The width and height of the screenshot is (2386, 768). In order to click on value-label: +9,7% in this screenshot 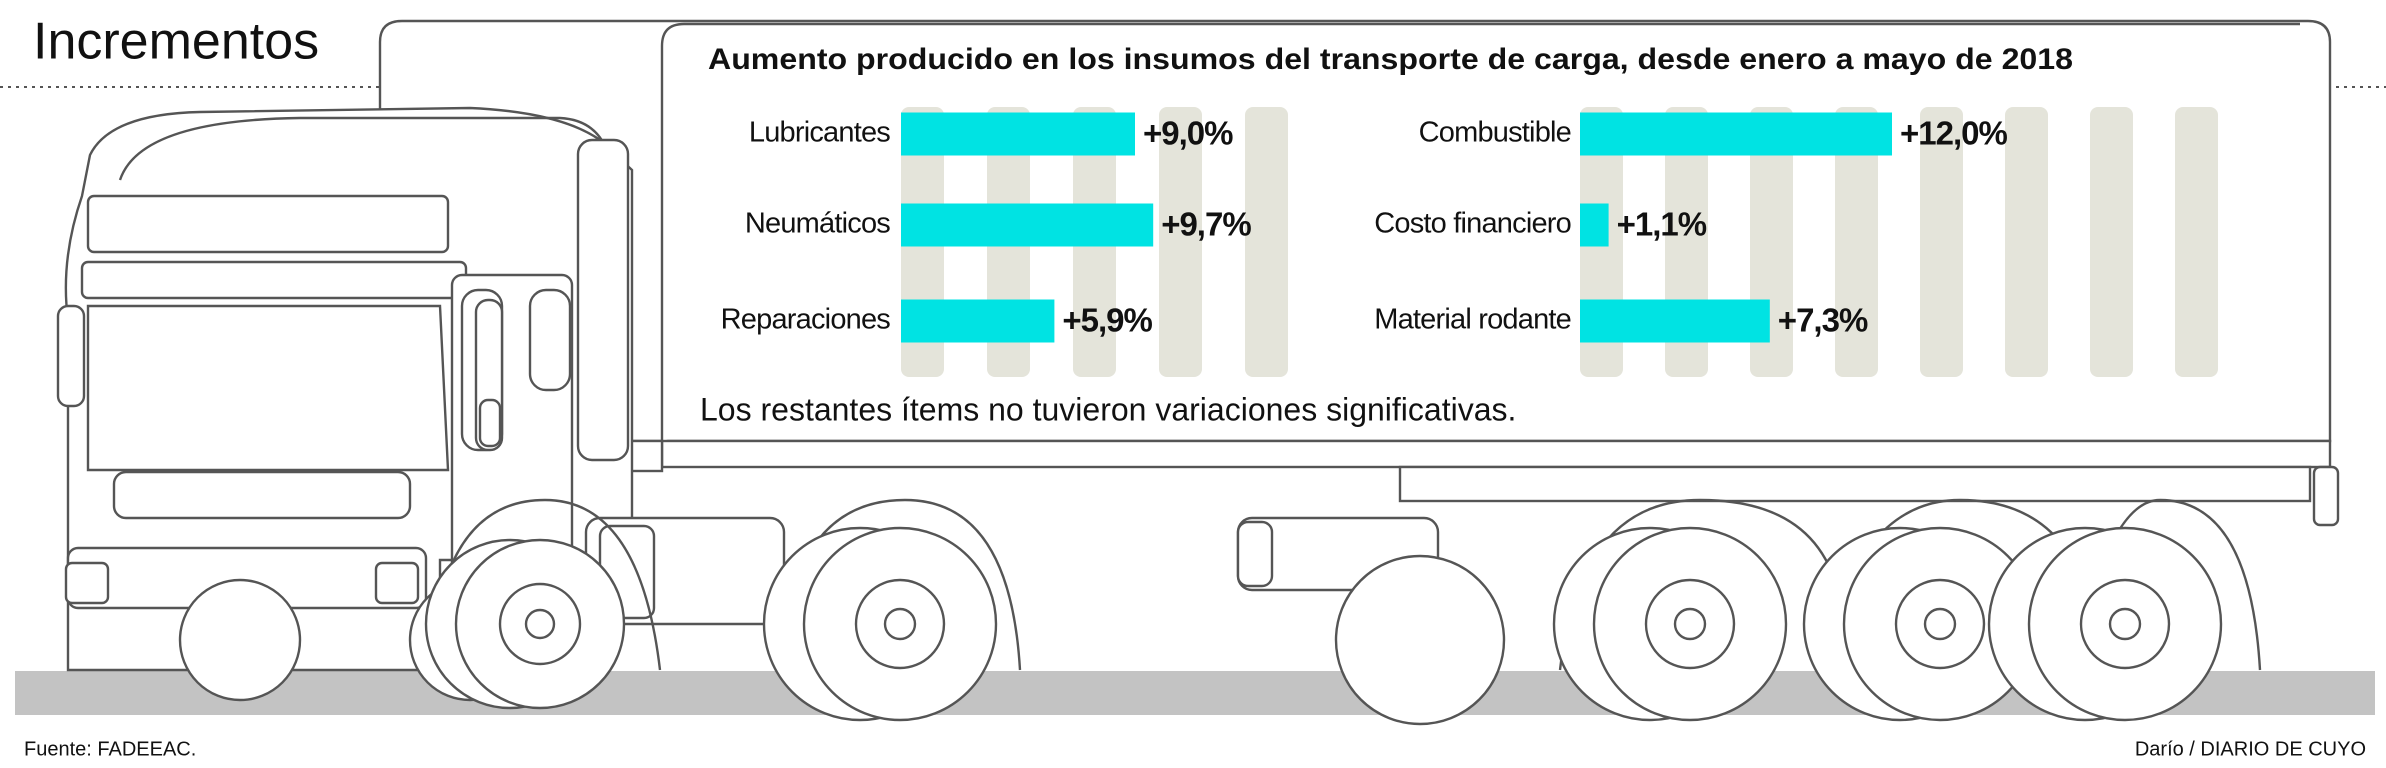, I will do `click(1206, 224)`.